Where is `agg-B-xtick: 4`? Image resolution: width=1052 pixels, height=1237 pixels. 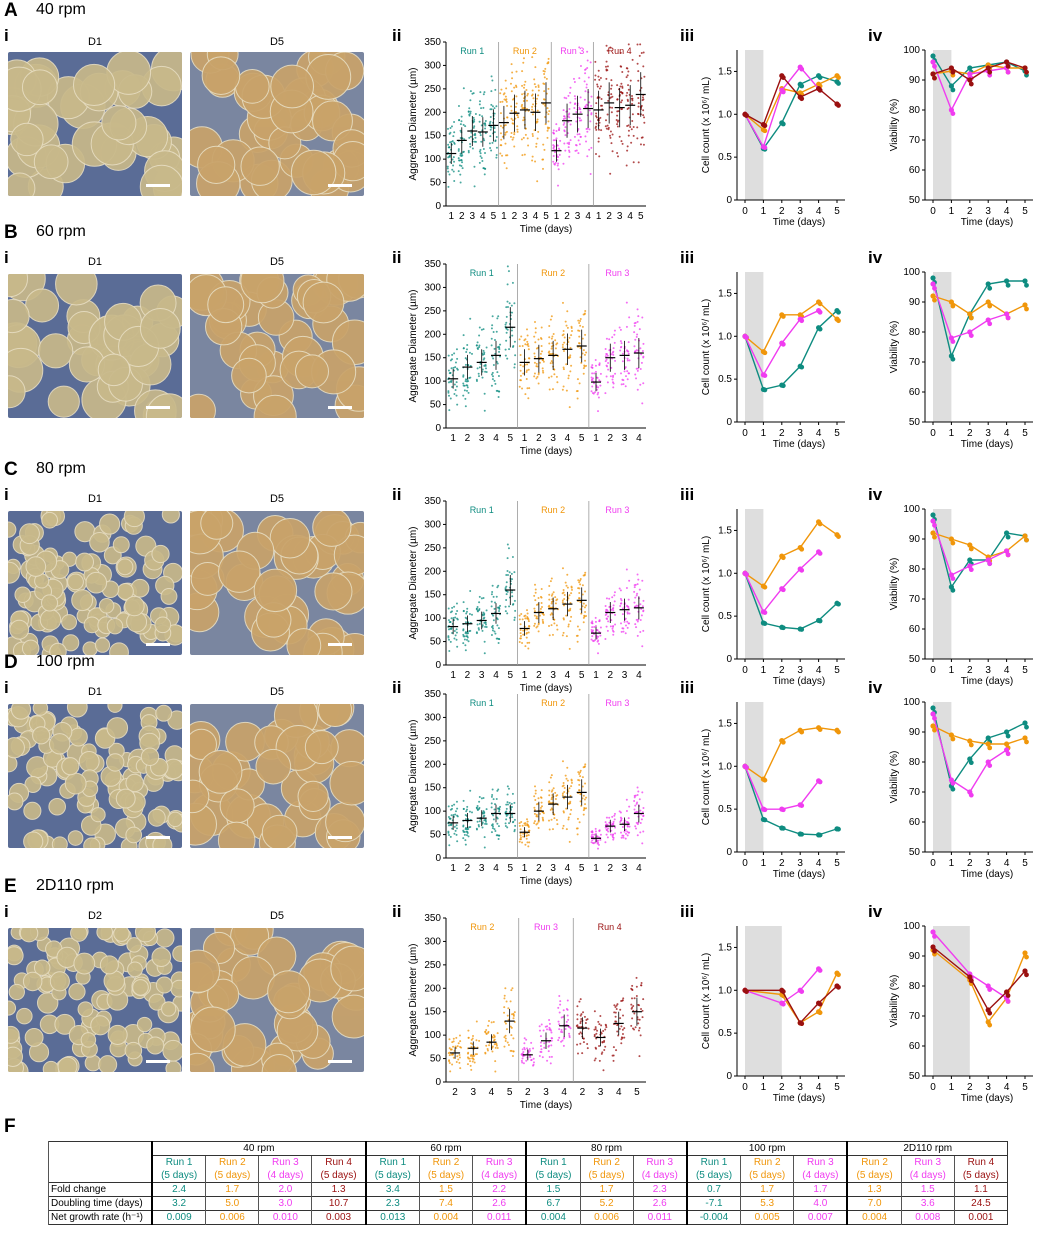 agg-B-xtick: 4 is located at coordinates (568, 438).